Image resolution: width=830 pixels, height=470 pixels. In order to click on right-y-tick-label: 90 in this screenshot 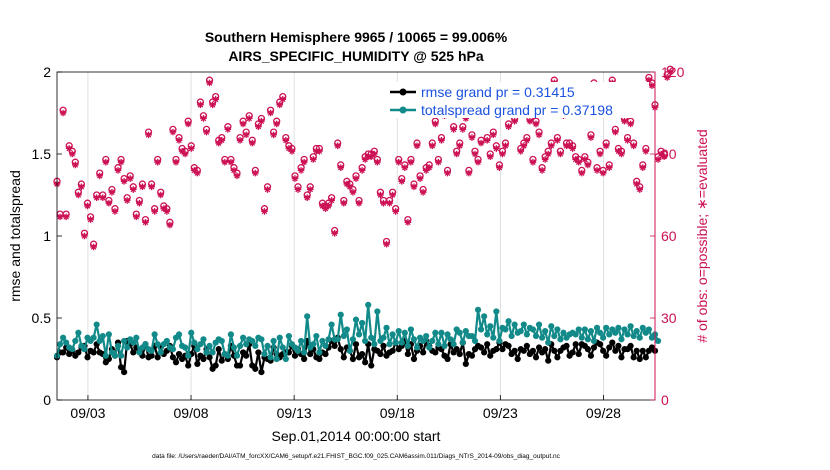, I will do `click(669, 154)`.